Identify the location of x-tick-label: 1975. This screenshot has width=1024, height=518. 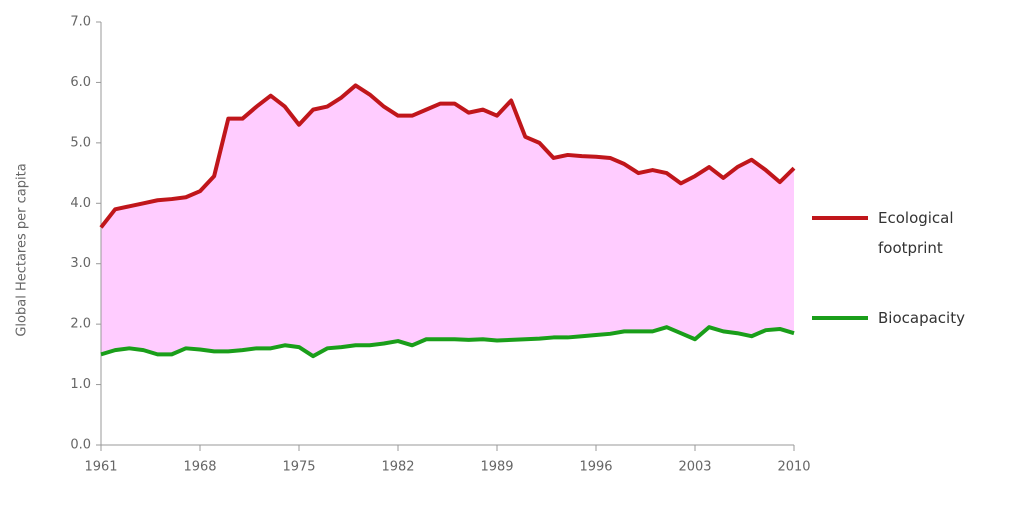
(298, 467).